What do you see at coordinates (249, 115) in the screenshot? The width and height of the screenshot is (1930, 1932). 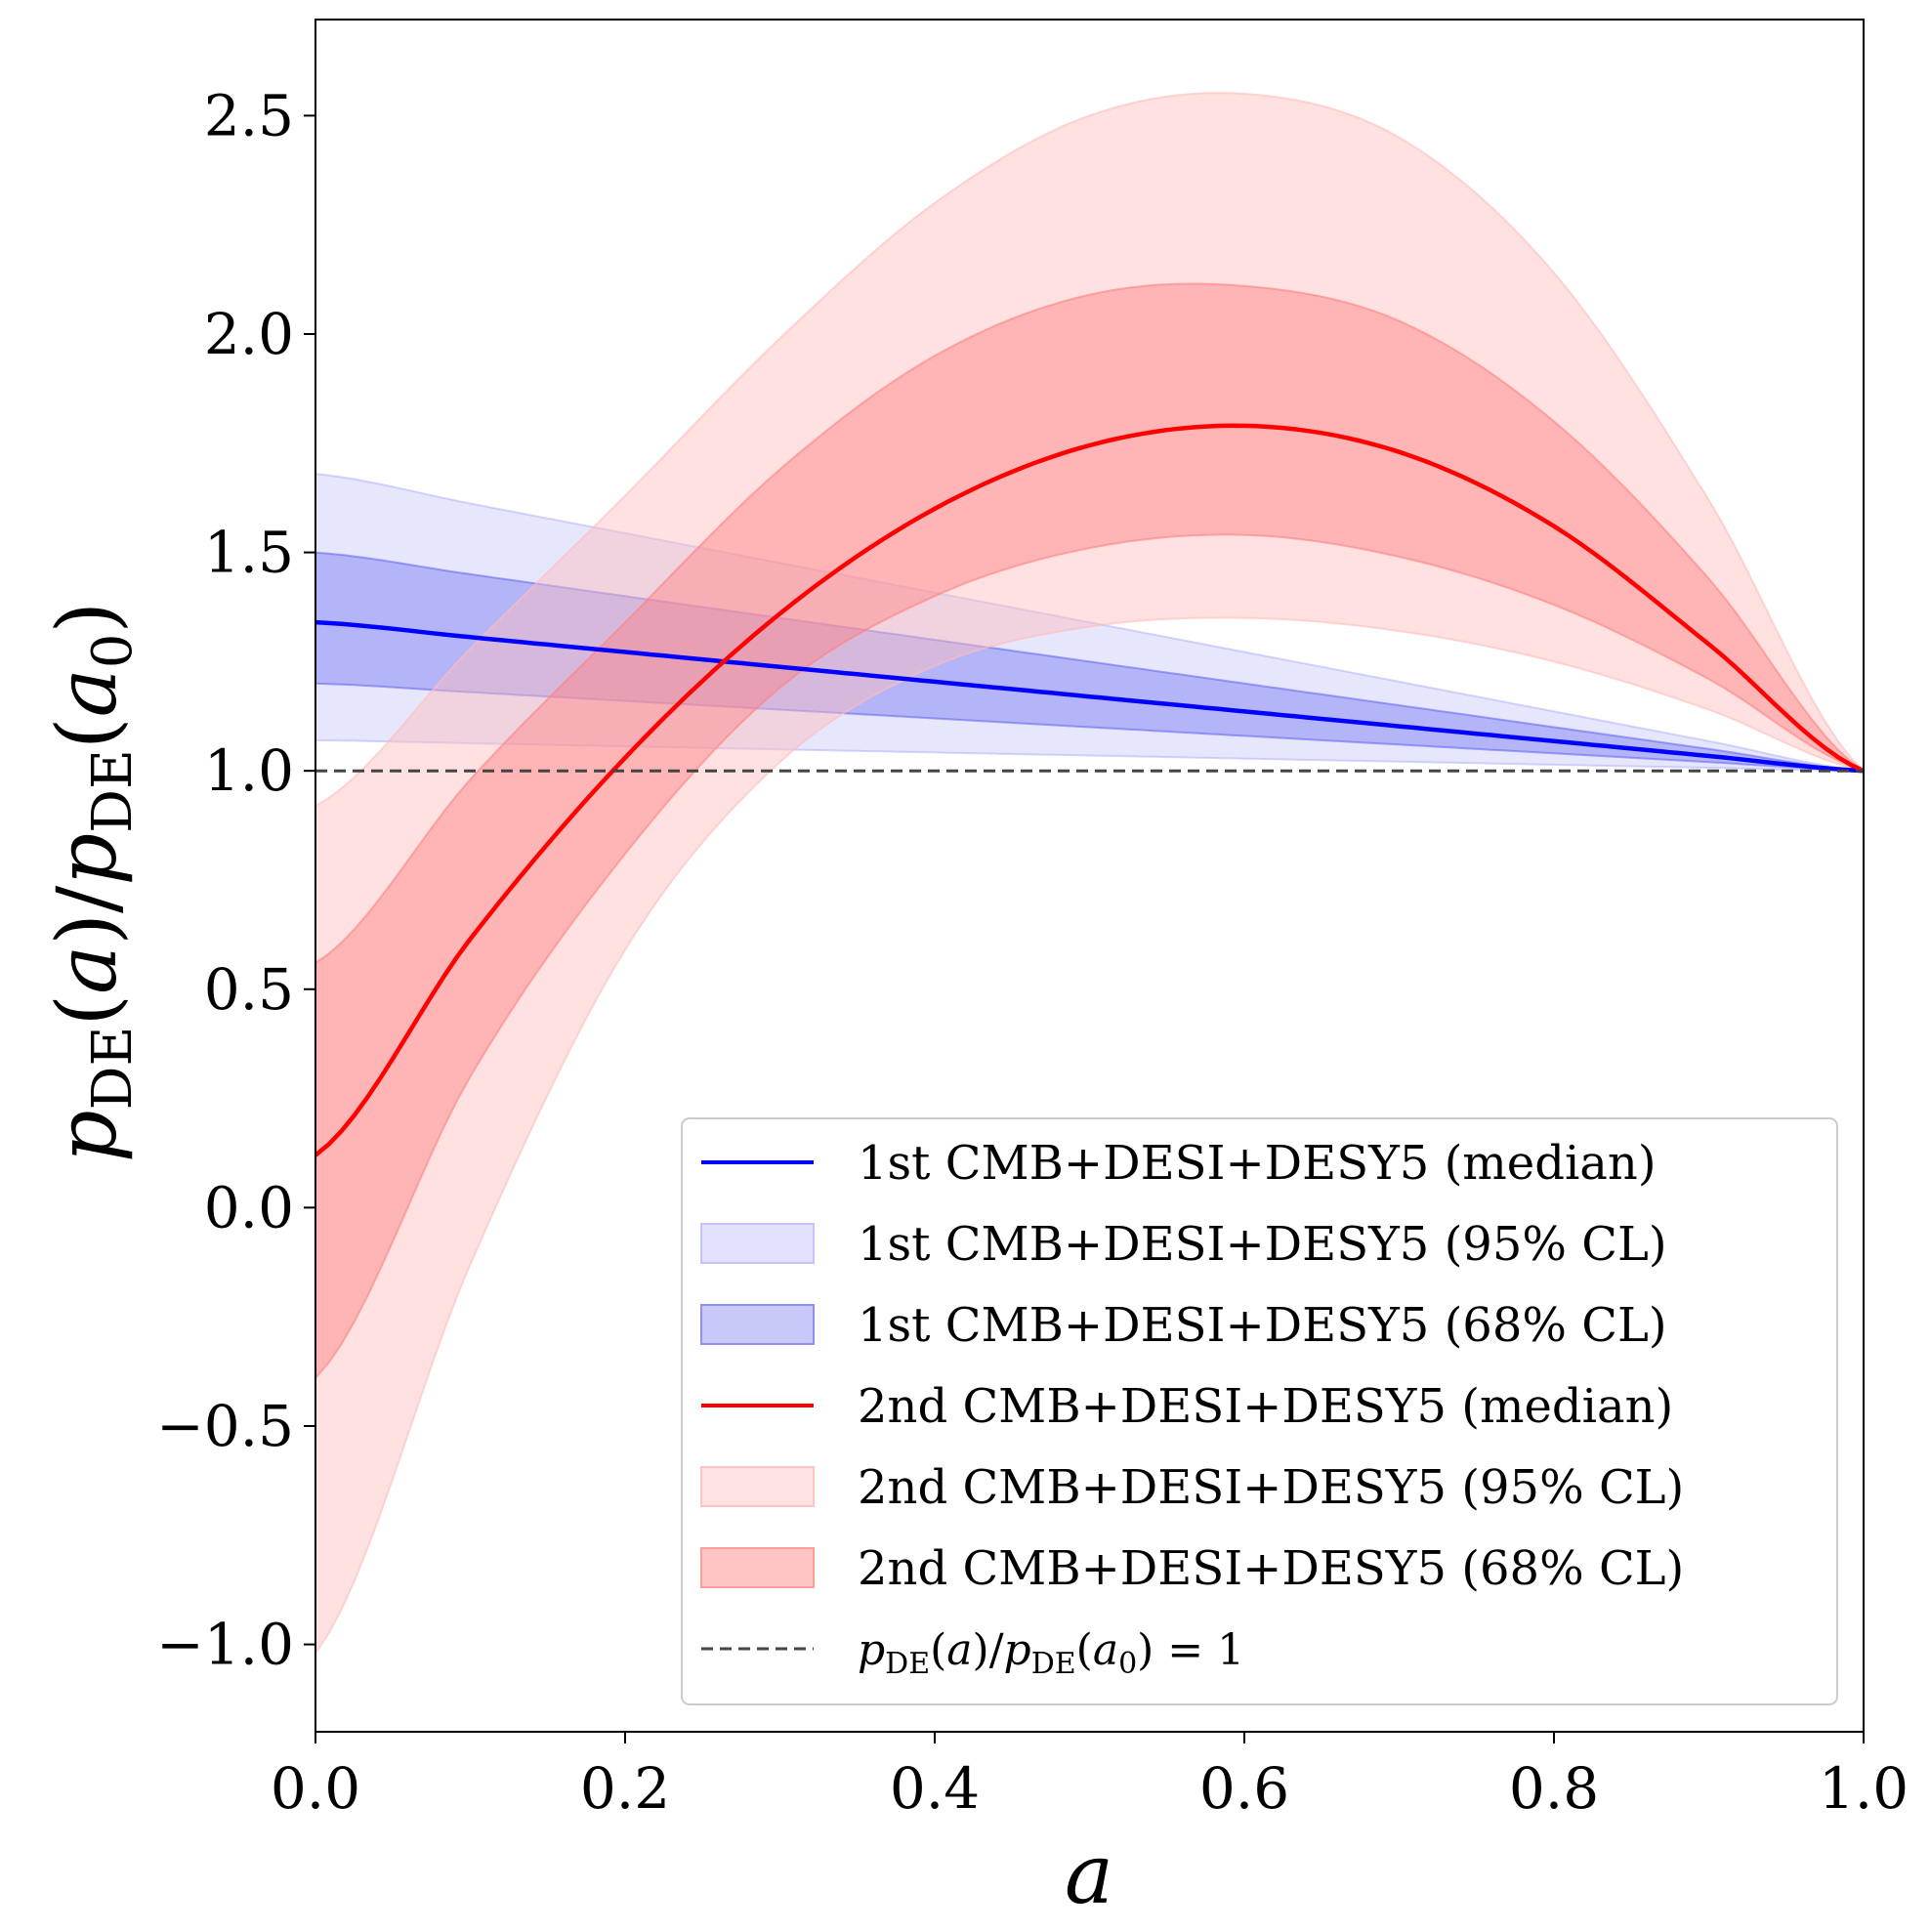 I see `y-tick-label: 2.5` at bounding box center [249, 115].